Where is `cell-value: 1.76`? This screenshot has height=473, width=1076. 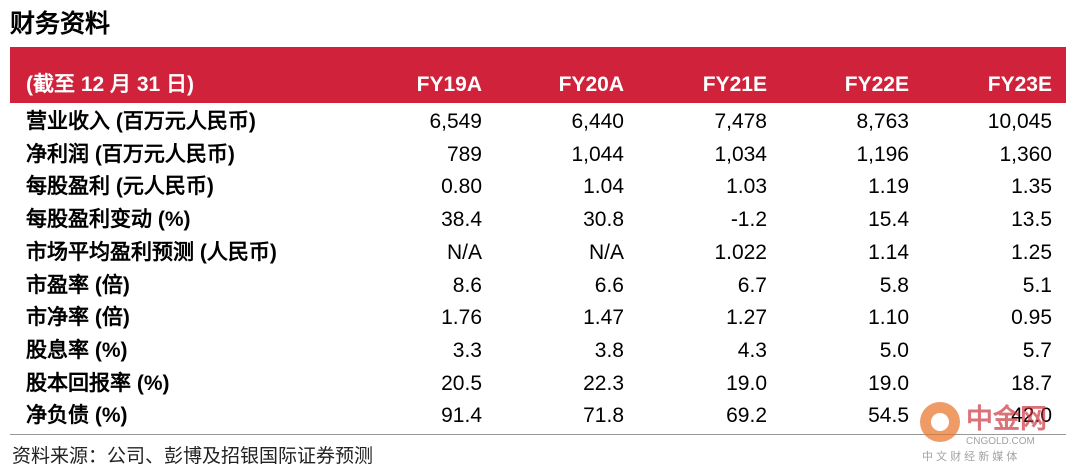
cell-value: 1.76 is located at coordinates (461, 318).